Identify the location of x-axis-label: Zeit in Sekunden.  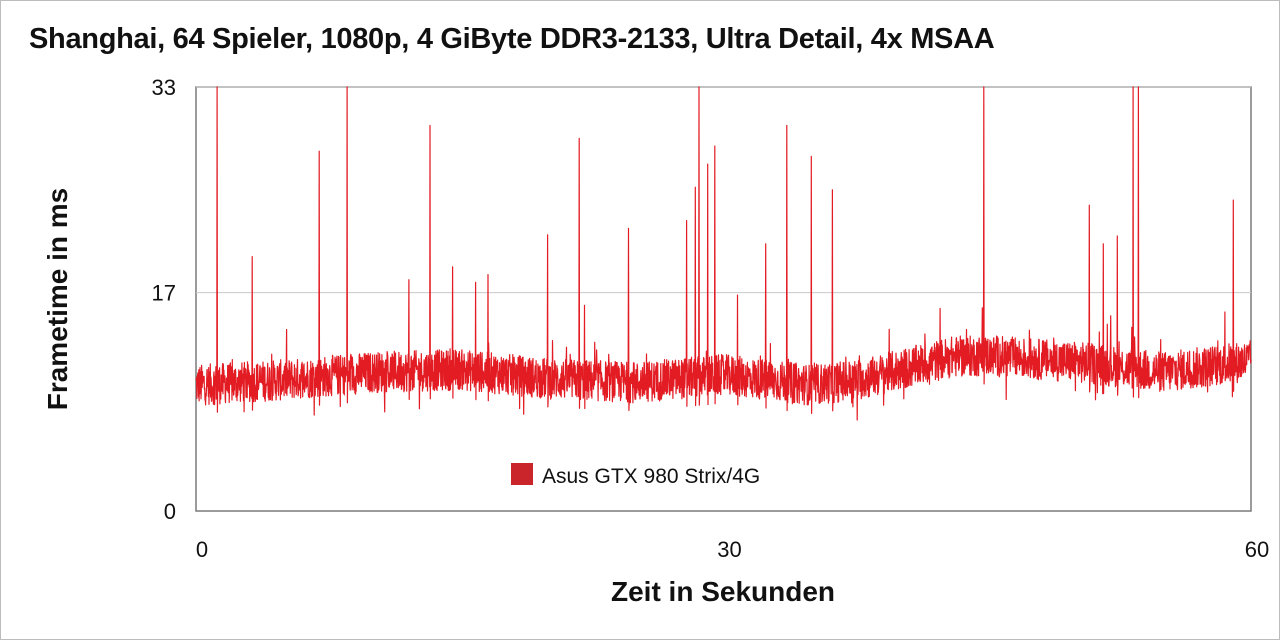
(723, 591).